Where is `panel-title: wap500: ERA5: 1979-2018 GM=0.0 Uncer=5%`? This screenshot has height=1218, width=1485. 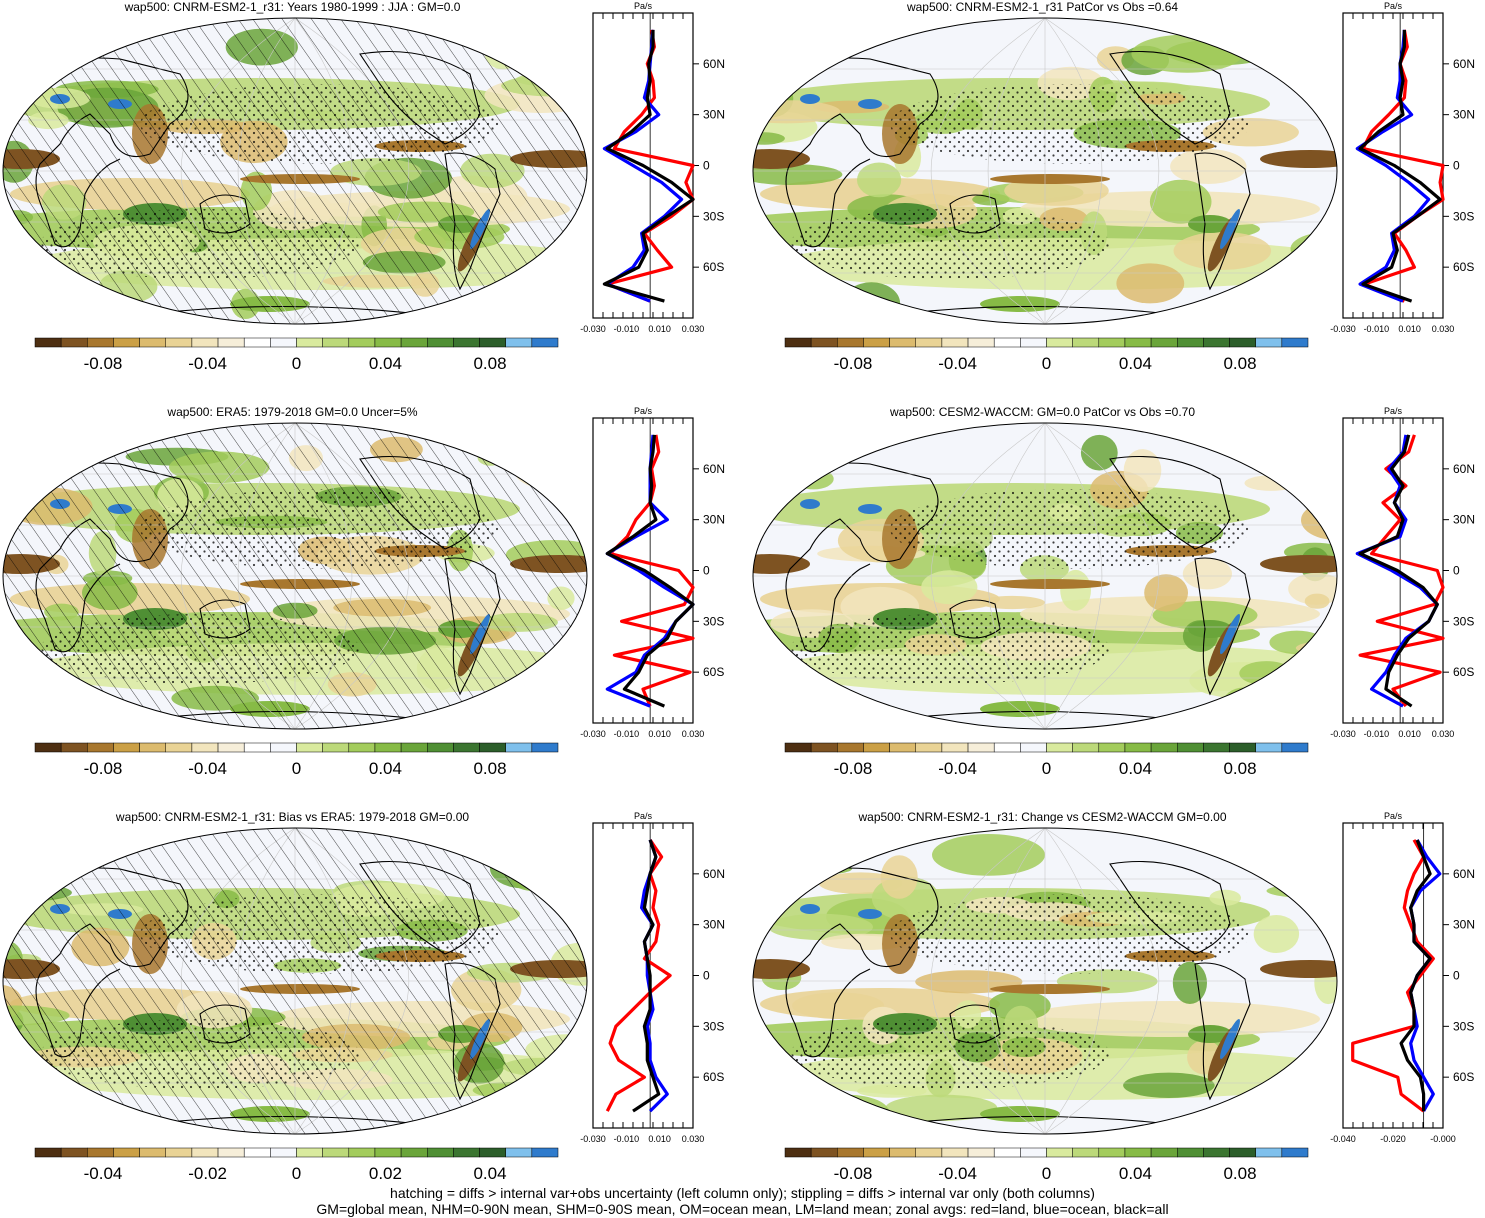 panel-title: wap500: ERA5: 1979-2018 GM=0.0 Uncer=5% is located at coordinates (292, 412).